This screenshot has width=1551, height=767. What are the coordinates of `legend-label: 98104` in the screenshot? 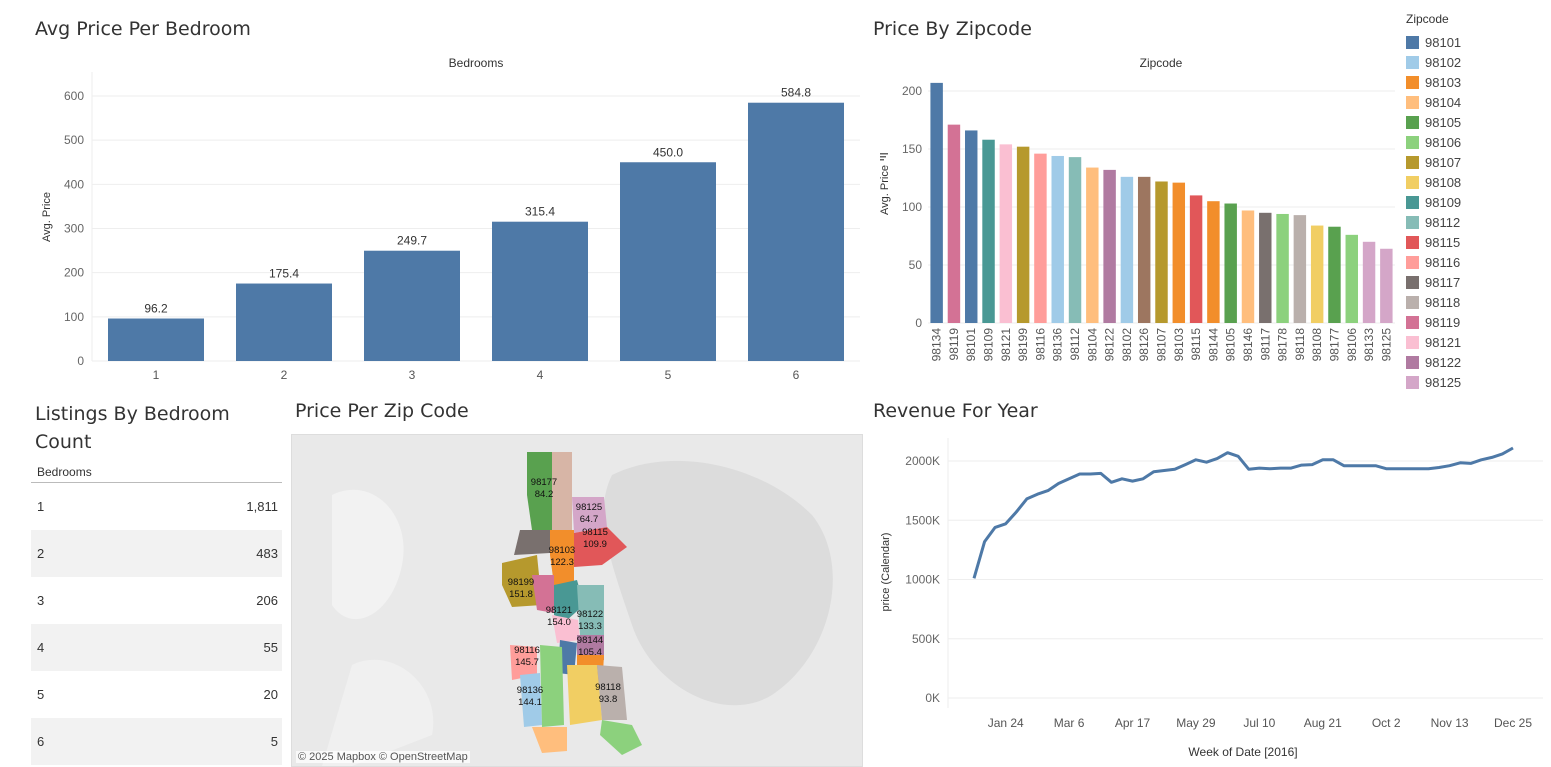 It's located at (1443, 102).